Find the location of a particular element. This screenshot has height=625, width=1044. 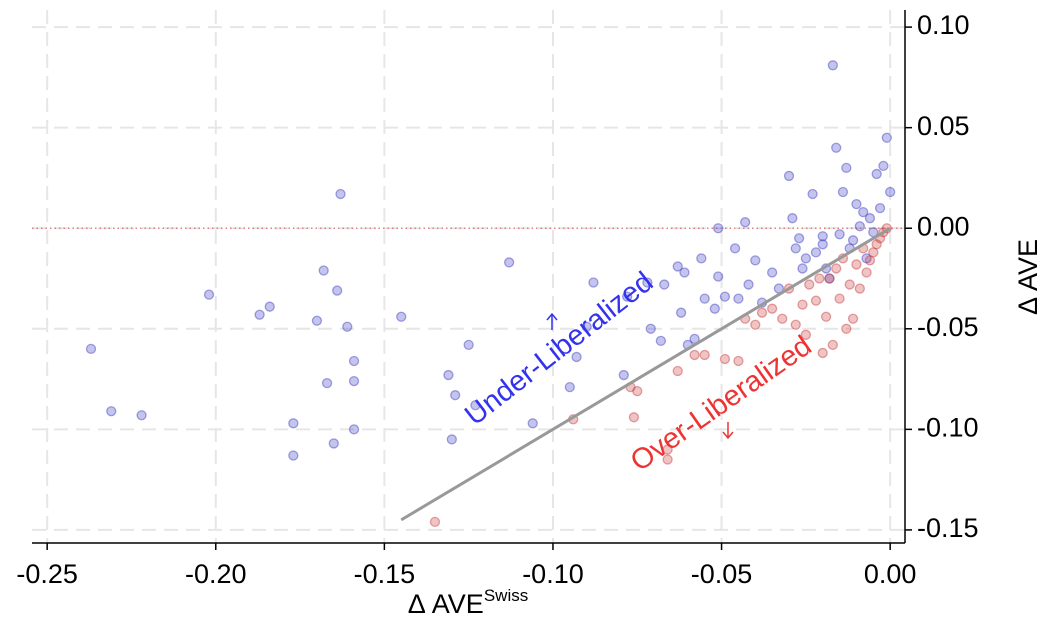

x-tick-label: -0.25 is located at coordinates (47, 574).